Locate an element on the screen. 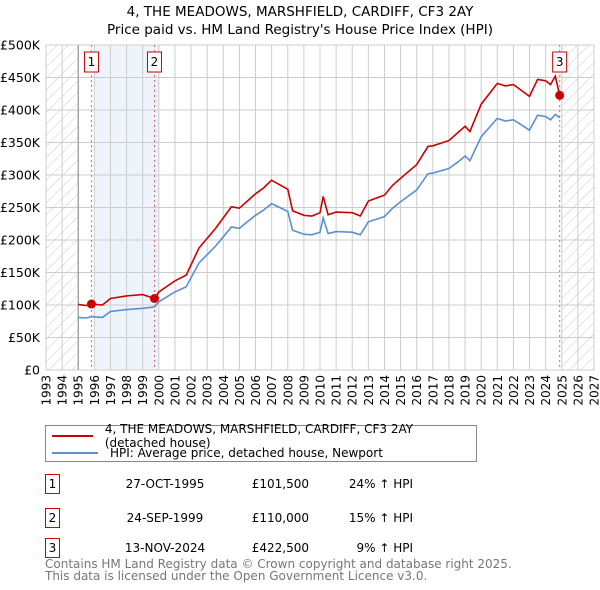 The image size is (600, 590). x-tick-label: 2008 is located at coordinates (288, 390).